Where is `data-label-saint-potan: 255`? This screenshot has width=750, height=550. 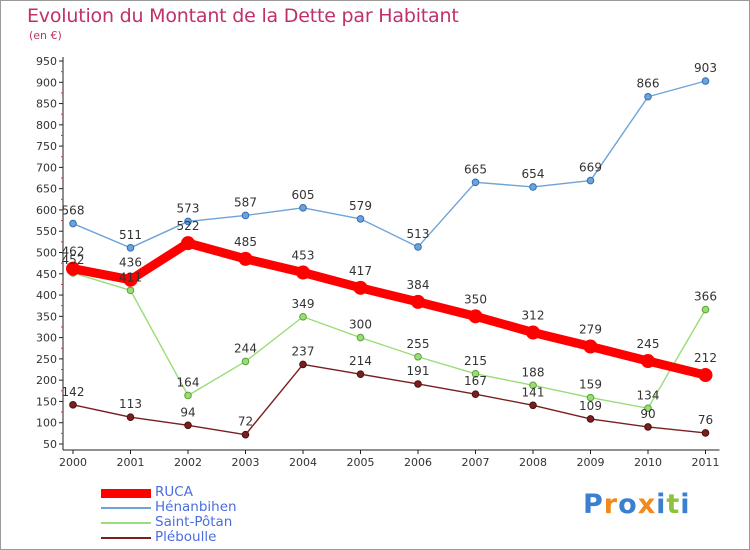 data-label-saint-potan: 255 is located at coordinates (418, 344).